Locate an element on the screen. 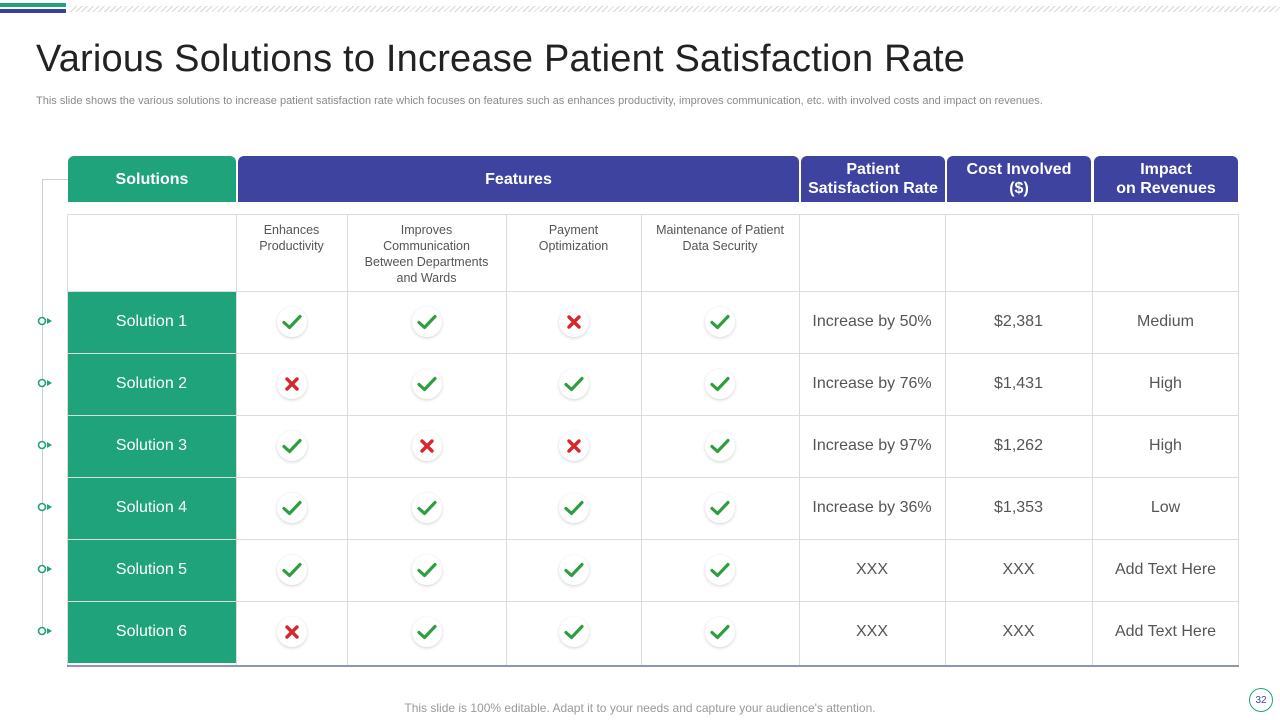  header-satisfaction-line1: Patient is located at coordinates (873, 169).